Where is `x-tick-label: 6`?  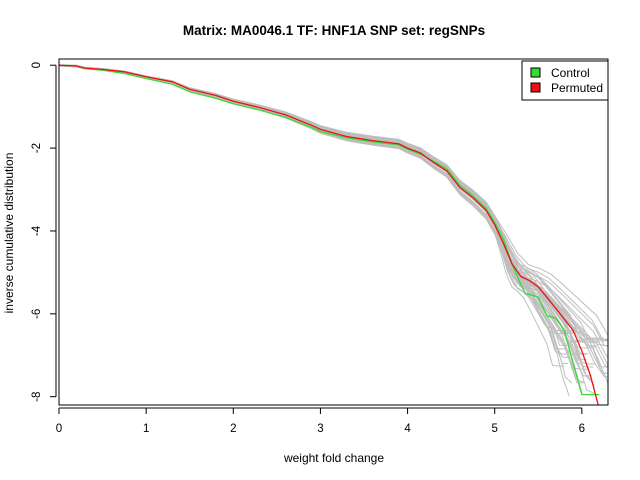
x-tick-label: 6 is located at coordinates (582, 429).